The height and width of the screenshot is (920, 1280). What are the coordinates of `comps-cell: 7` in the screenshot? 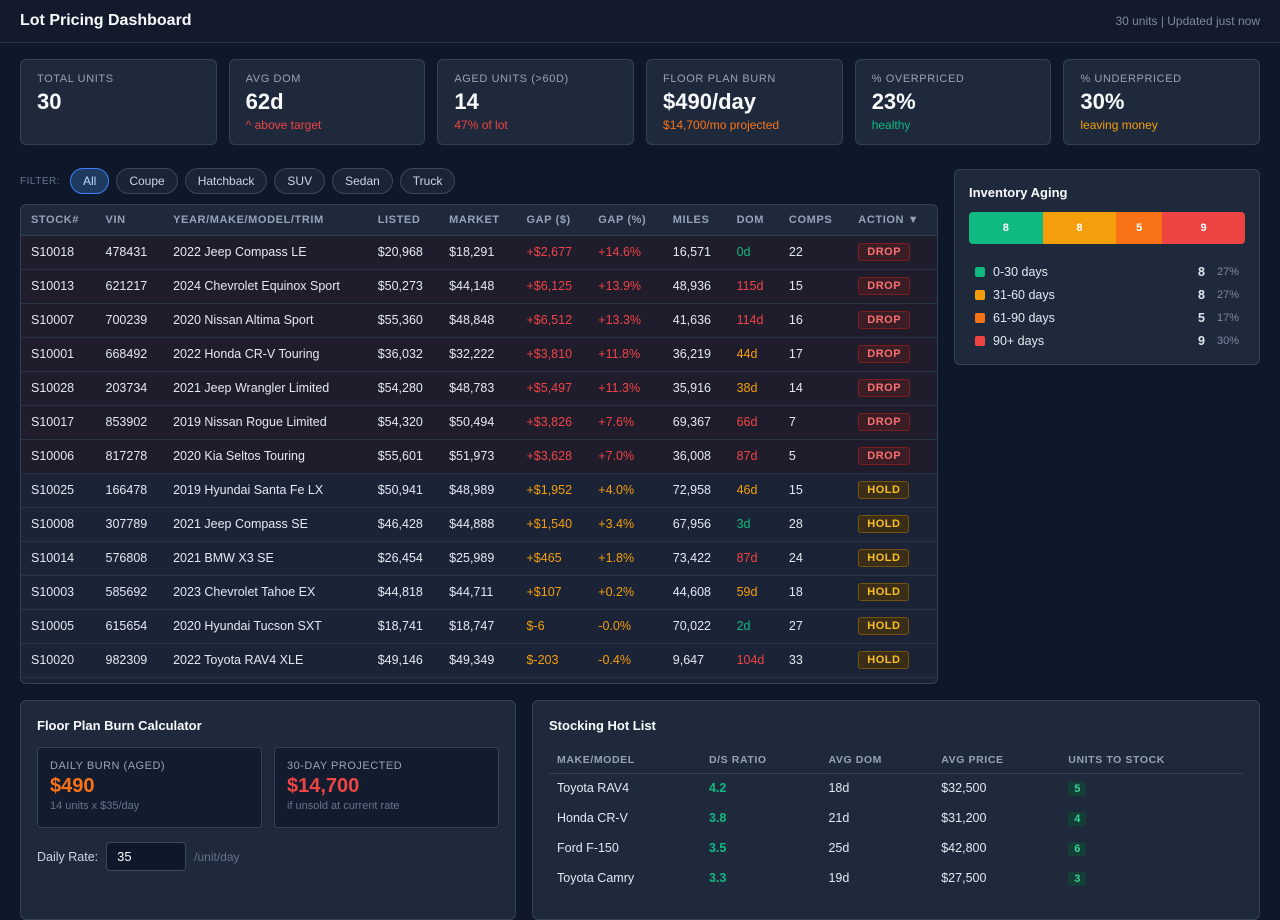 It's located at (813, 422).